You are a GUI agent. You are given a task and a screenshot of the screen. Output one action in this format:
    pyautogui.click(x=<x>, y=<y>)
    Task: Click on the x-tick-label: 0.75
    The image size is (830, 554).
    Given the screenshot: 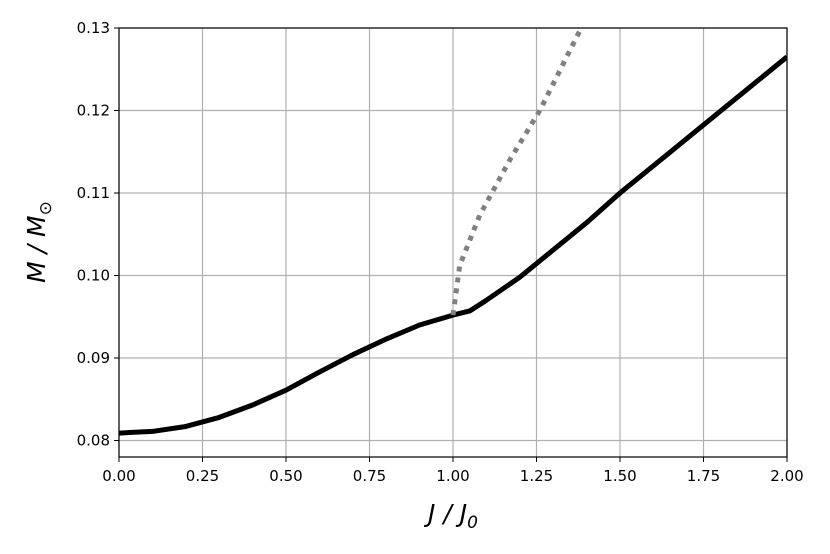 What is the action you would take?
    pyautogui.click(x=369, y=476)
    